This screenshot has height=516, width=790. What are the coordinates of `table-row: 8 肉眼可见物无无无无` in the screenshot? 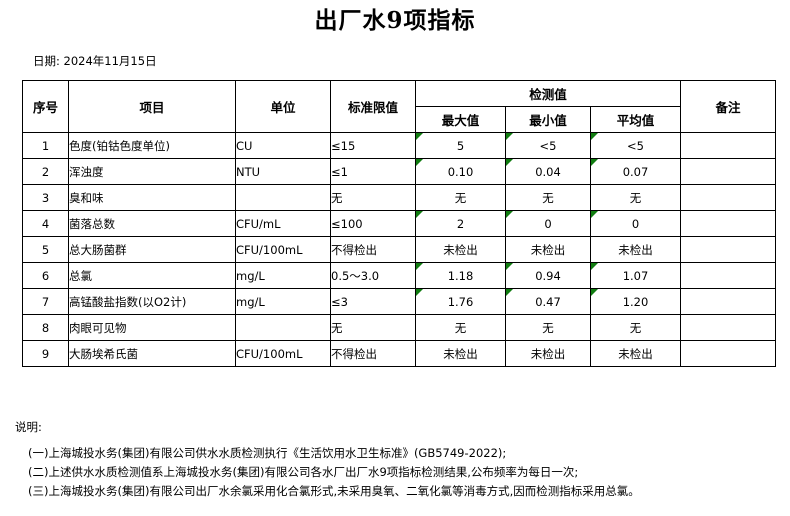 It's located at (399, 327).